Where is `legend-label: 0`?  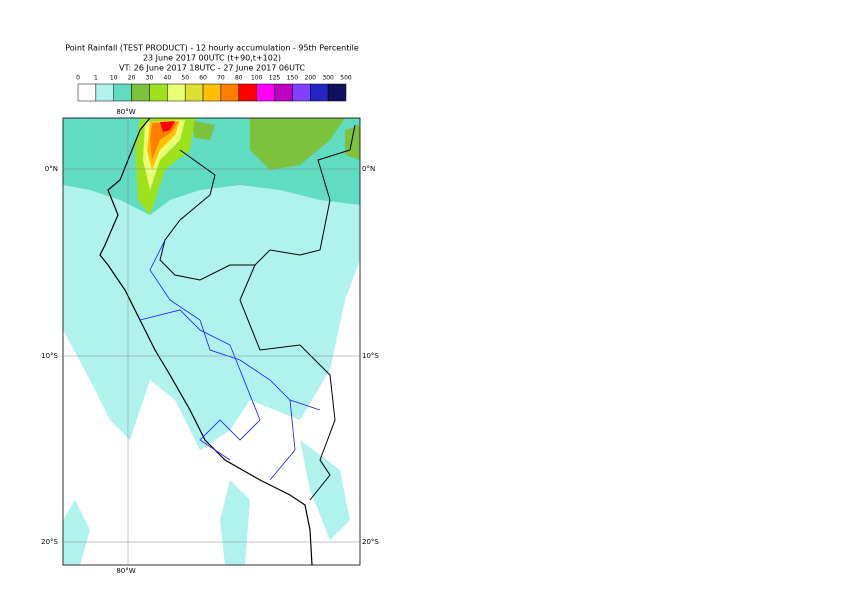 legend-label: 0 is located at coordinates (78, 78).